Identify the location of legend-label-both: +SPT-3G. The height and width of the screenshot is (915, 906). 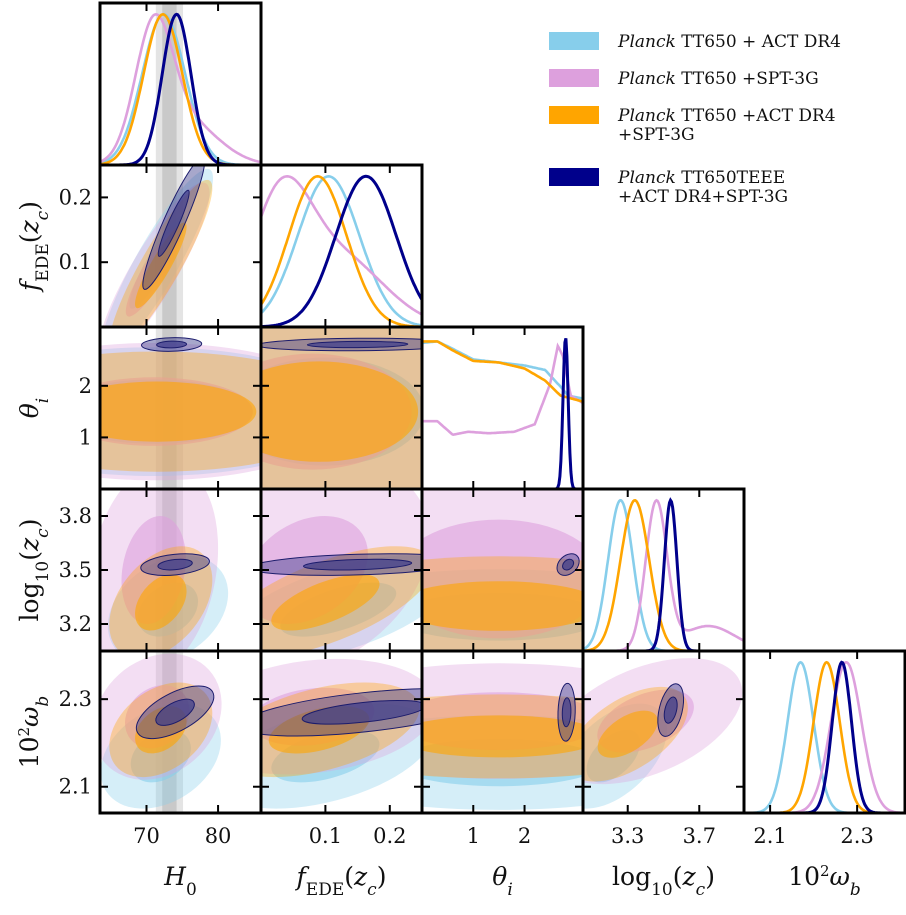
(656, 135).